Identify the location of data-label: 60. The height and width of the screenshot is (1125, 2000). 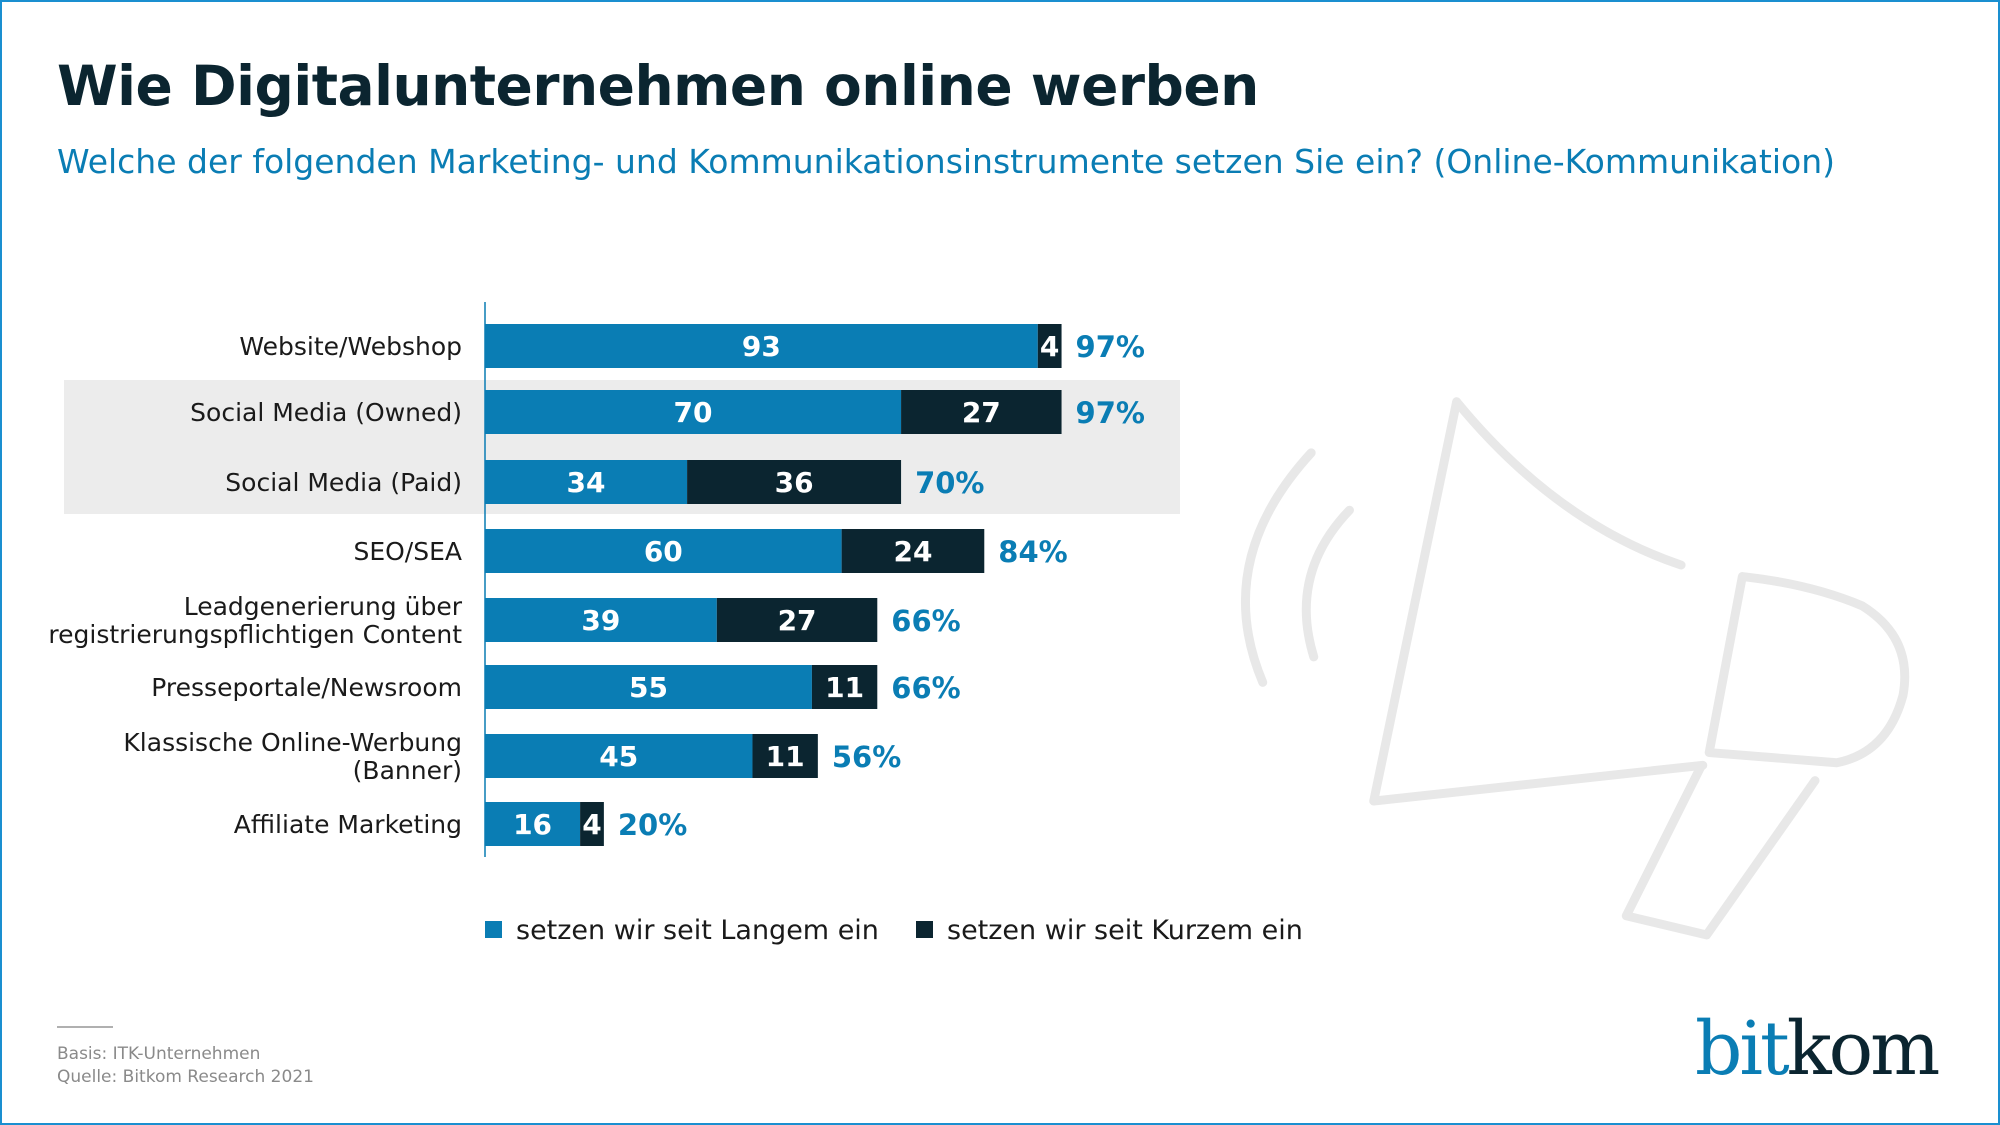
(663, 551).